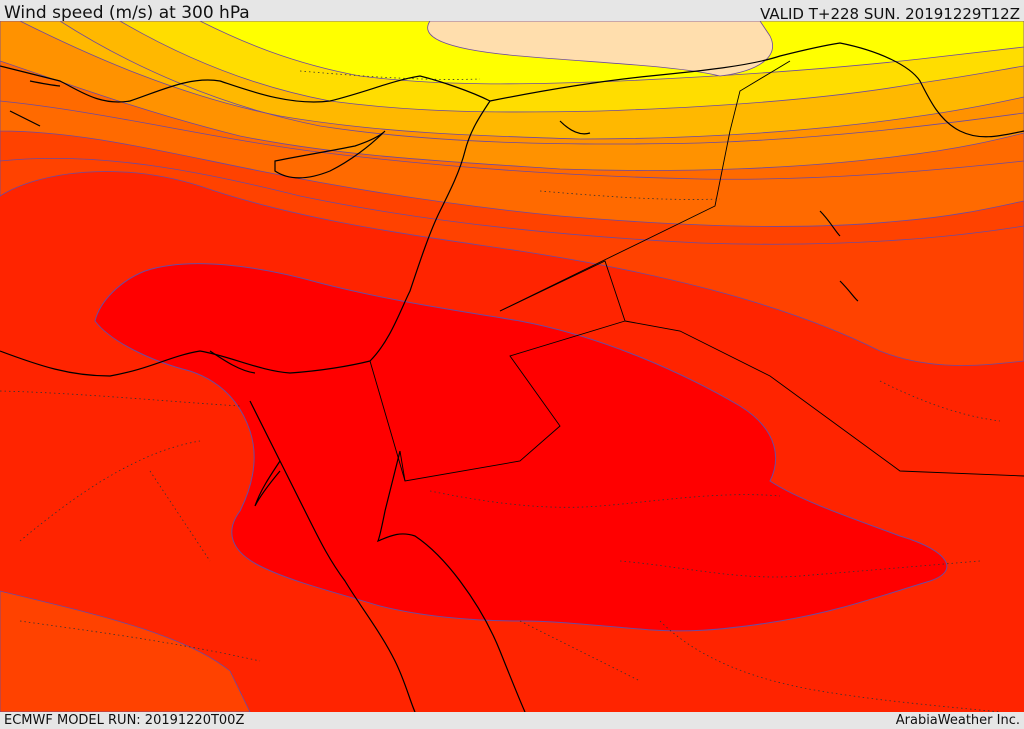  Describe the element at coordinates (125, 651) in the screenshot. I see `wind-band-sw` at that location.